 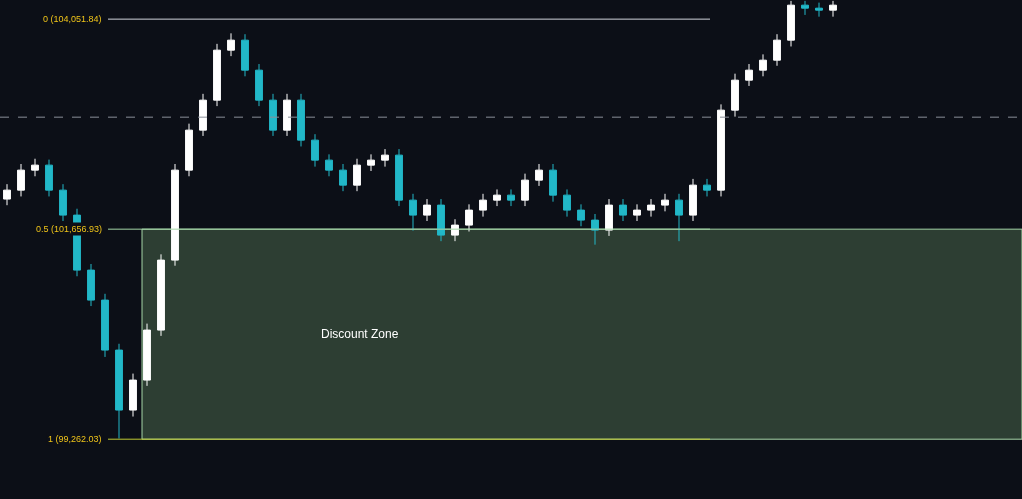 What do you see at coordinates (69, 229) in the screenshot?
I see `ref-line-label: 0.5 (101,656.93)` at bounding box center [69, 229].